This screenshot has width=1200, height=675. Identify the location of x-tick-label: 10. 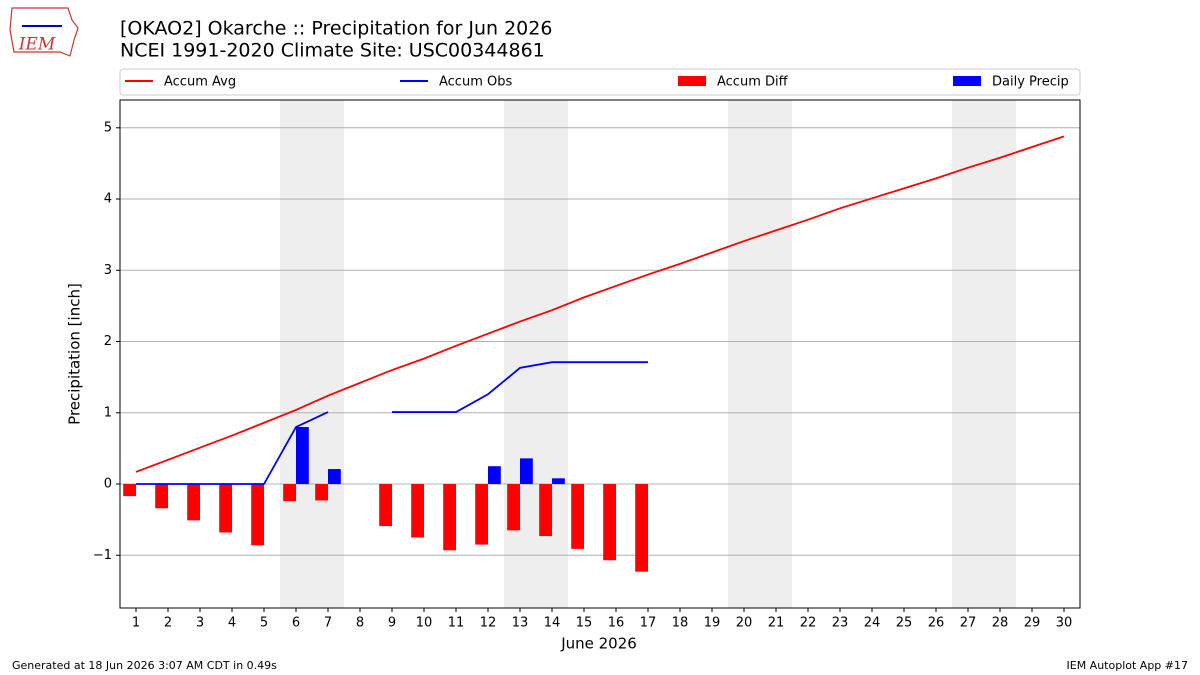
(424, 623).